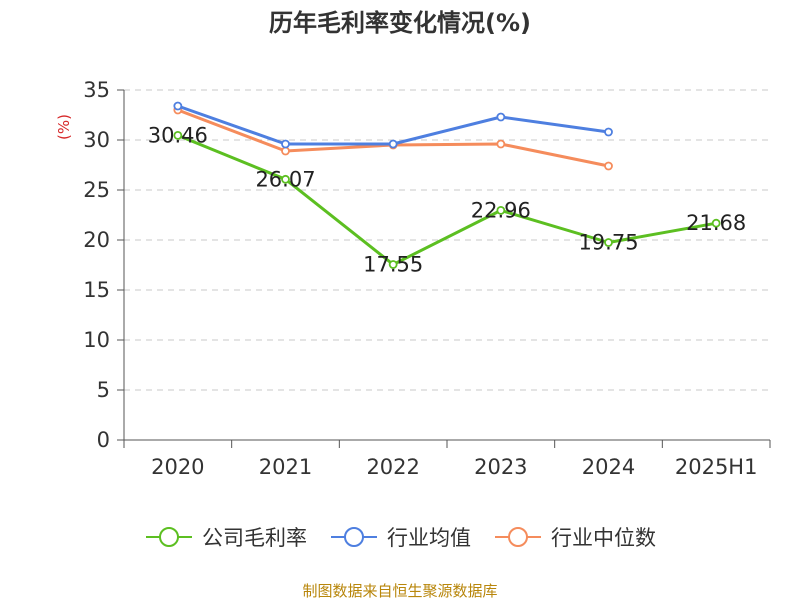  Describe the element at coordinates (96, 190) in the screenshot. I see `y-tick-label: 25` at that location.